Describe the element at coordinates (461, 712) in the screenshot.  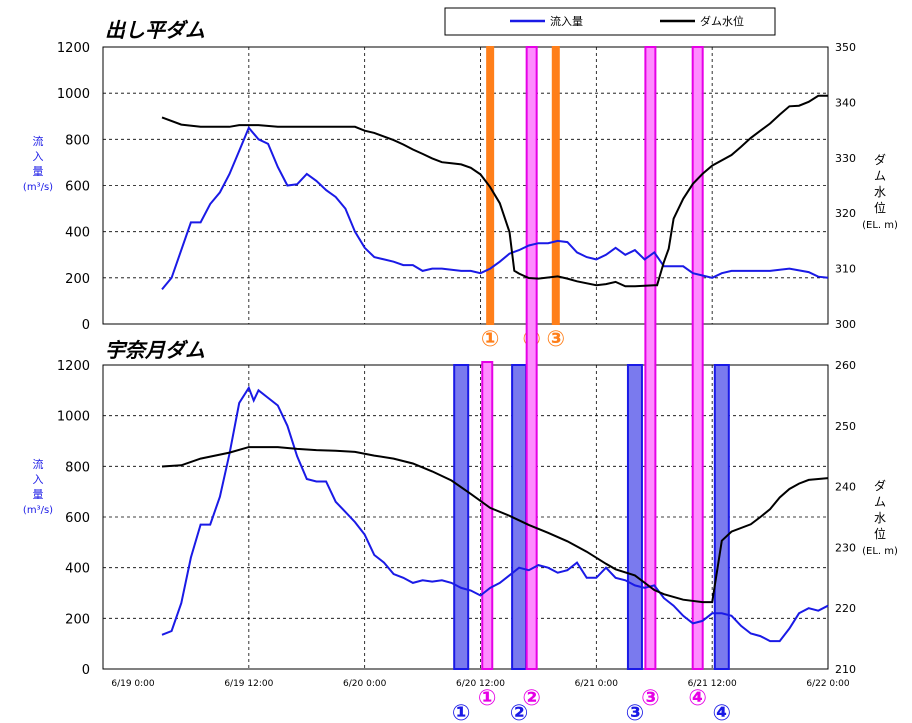
I see `blue-marker-label: ①` at that location.